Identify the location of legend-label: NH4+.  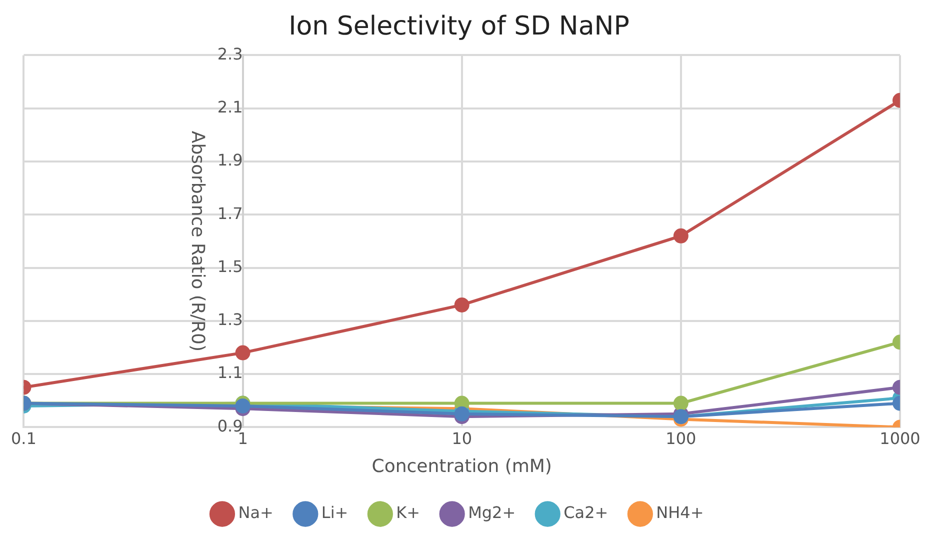
(680, 512).